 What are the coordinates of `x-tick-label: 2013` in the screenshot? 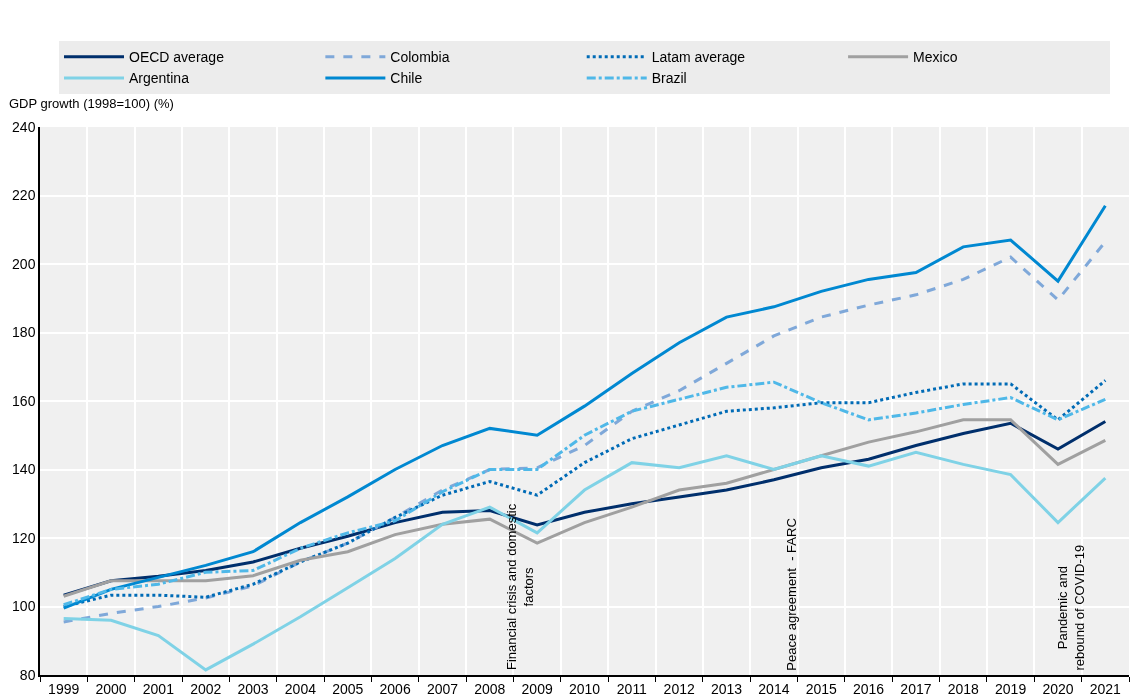 It's located at (726, 688).